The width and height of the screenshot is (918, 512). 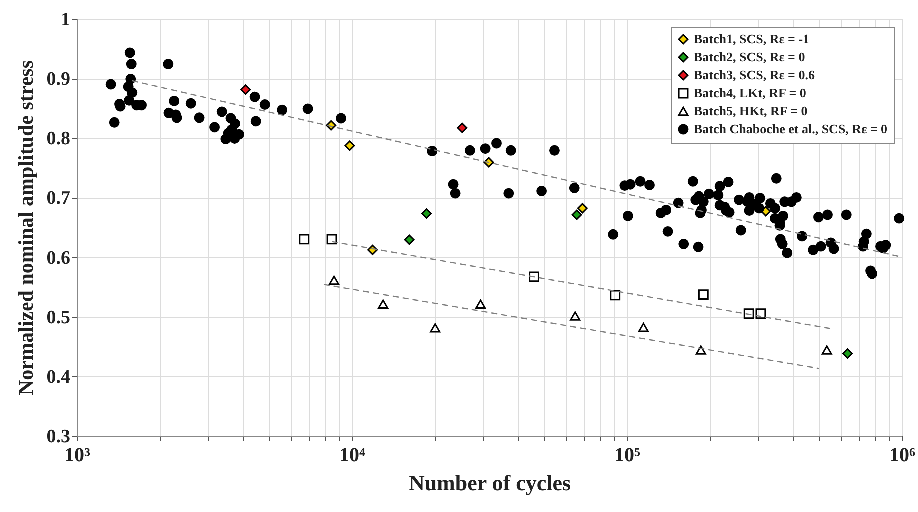 I want to click on x-tick-label: 10⁴, so click(x=353, y=455).